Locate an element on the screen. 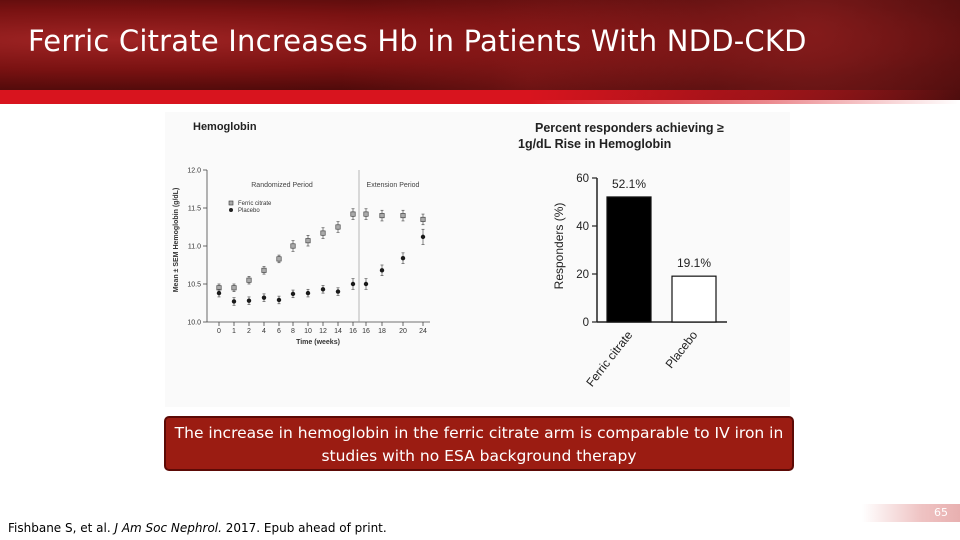 This screenshot has height=540, width=960. hb-x-tick-label: 10 is located at coordinates (308, 331).